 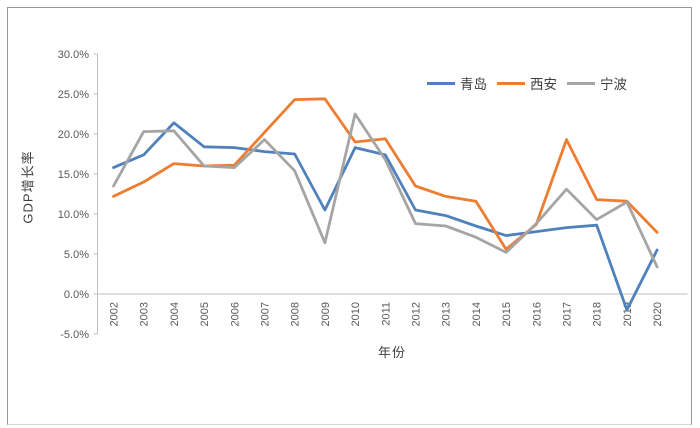 I want to click on x-tick-label: 2016, so click(x=537, y=314).